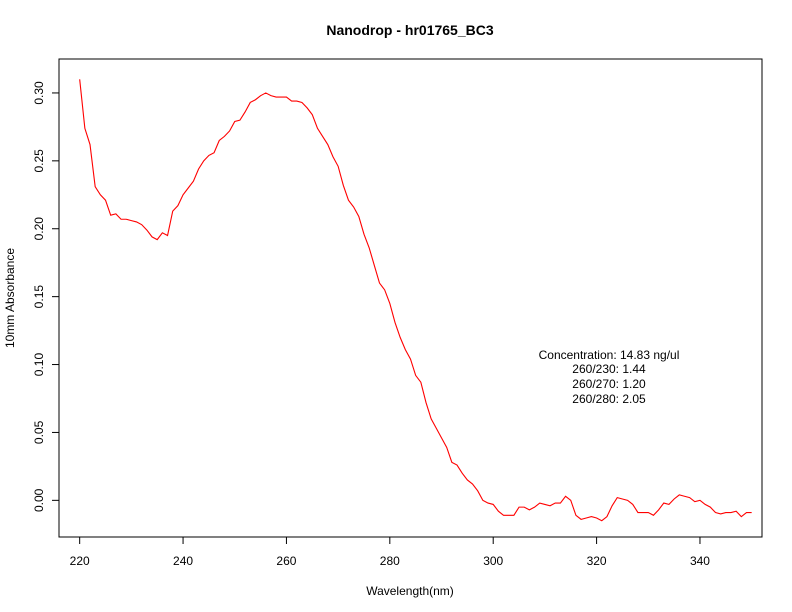 This screenshot has height=612, width=792. I want to click on annotation-ratio-260-270: 260/270: 1.20, so click(609, 384).